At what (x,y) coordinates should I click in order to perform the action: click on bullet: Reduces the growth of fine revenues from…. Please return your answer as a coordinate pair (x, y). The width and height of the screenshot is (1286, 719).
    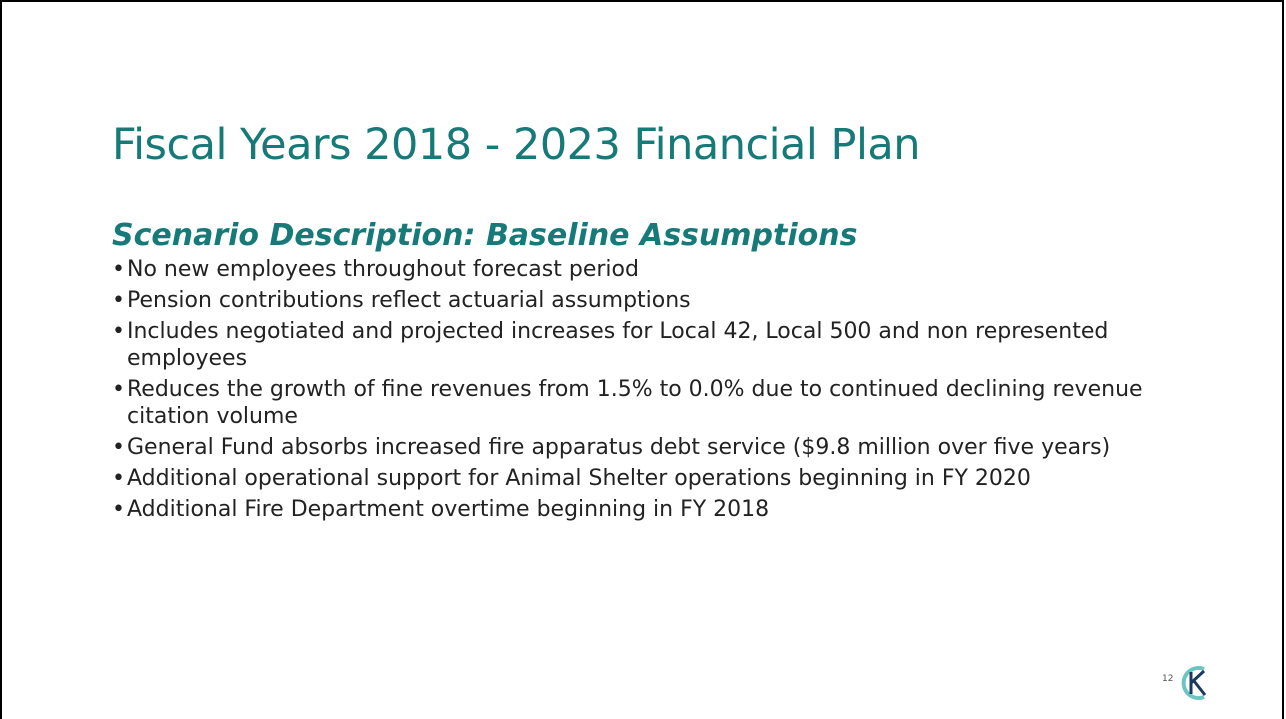
    Looking at the image, I should click on (657, 403).